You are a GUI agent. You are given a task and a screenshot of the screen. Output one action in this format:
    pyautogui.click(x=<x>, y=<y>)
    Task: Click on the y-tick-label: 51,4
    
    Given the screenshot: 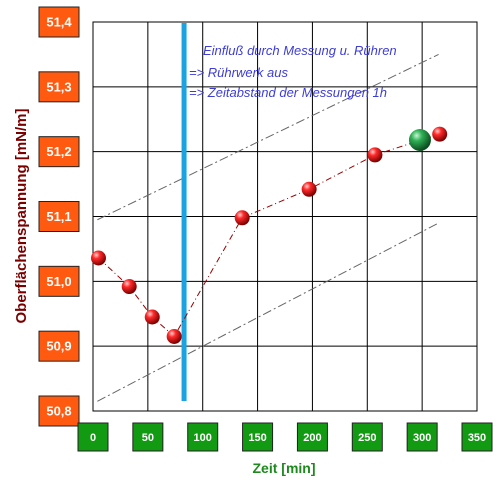 What is the action you would take?
    pyautogui.click(x=59, y=22)
    